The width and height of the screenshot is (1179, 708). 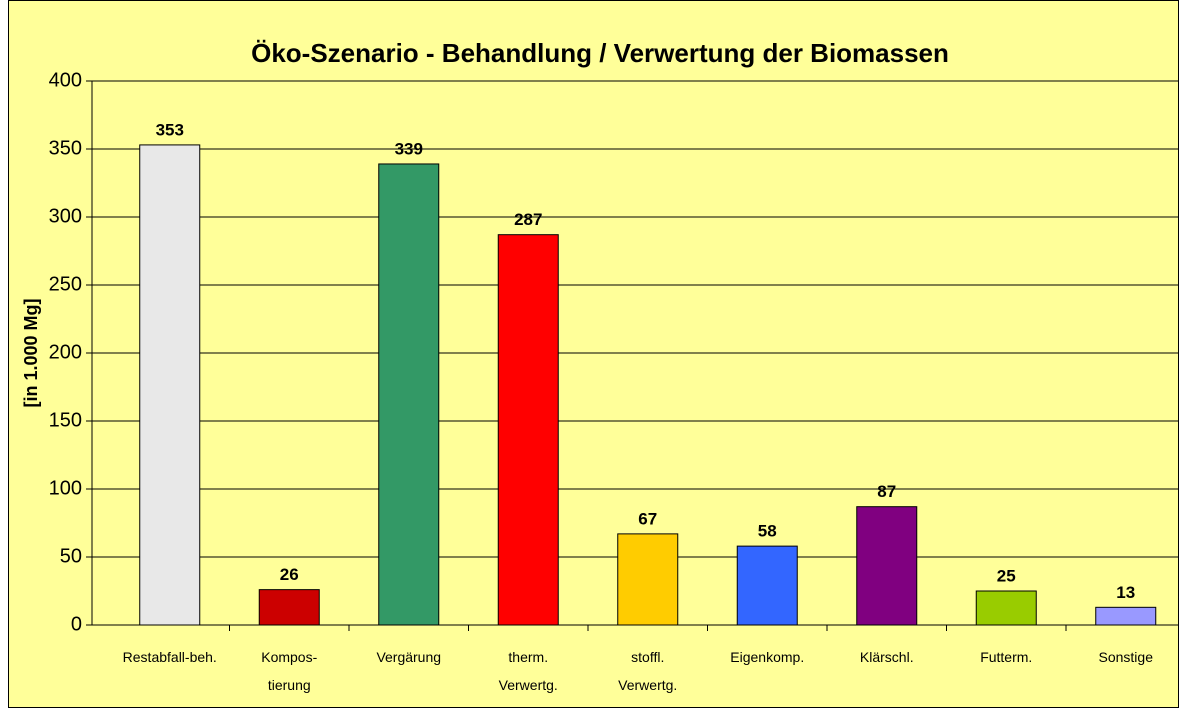 What do you see at coordinates (65, 80) in the screenshot?
I see `y-tick-label: 400` at bounding box center [65, 80].